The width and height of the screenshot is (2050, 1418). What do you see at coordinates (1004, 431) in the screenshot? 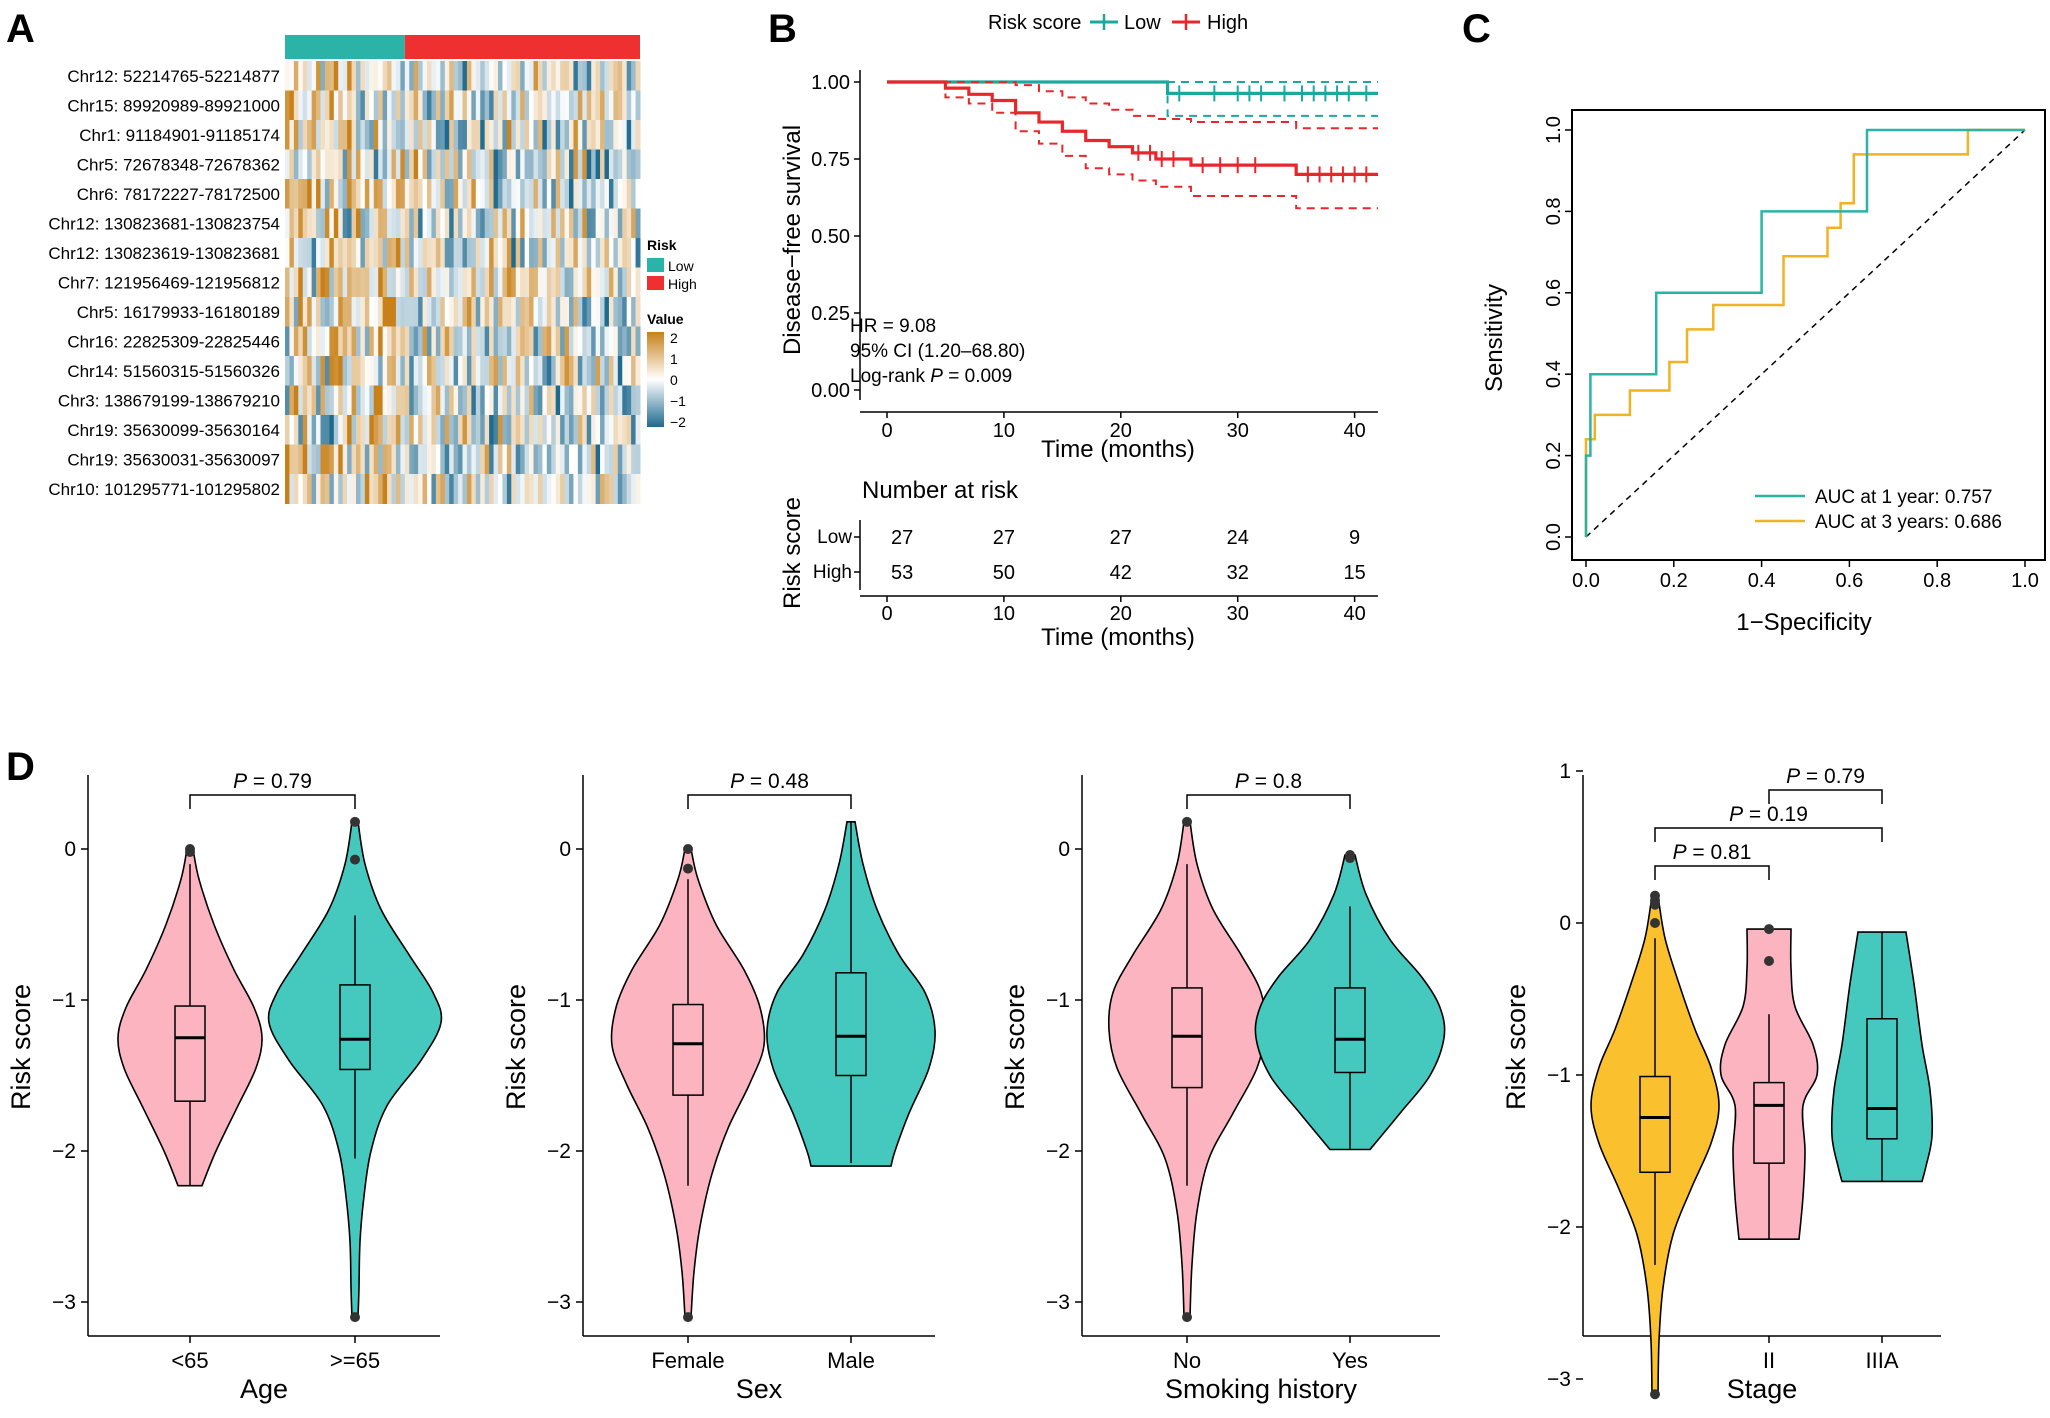
I see `km-xtick-label: 10` at bounding box center [1004, 431].